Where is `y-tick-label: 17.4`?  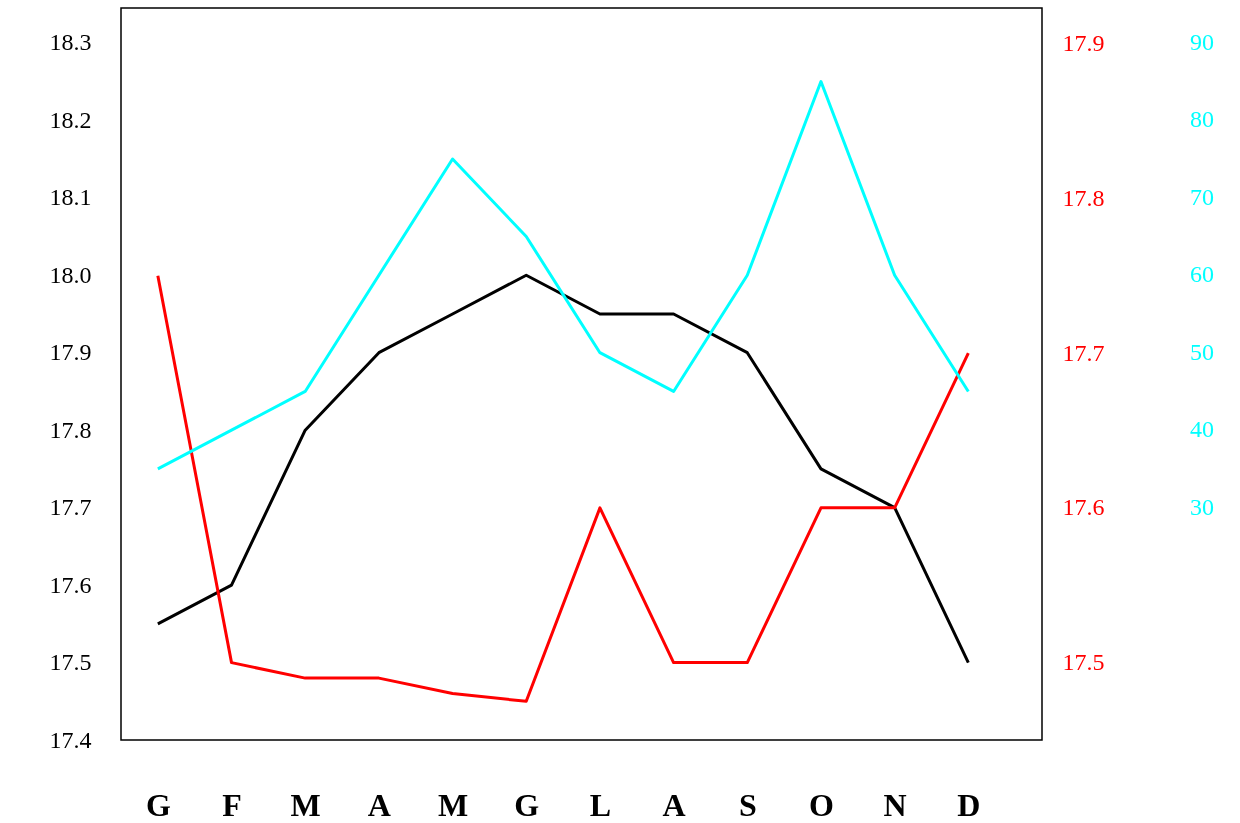 y-tick-label: 17.4 is located at coordinates (70, 739).